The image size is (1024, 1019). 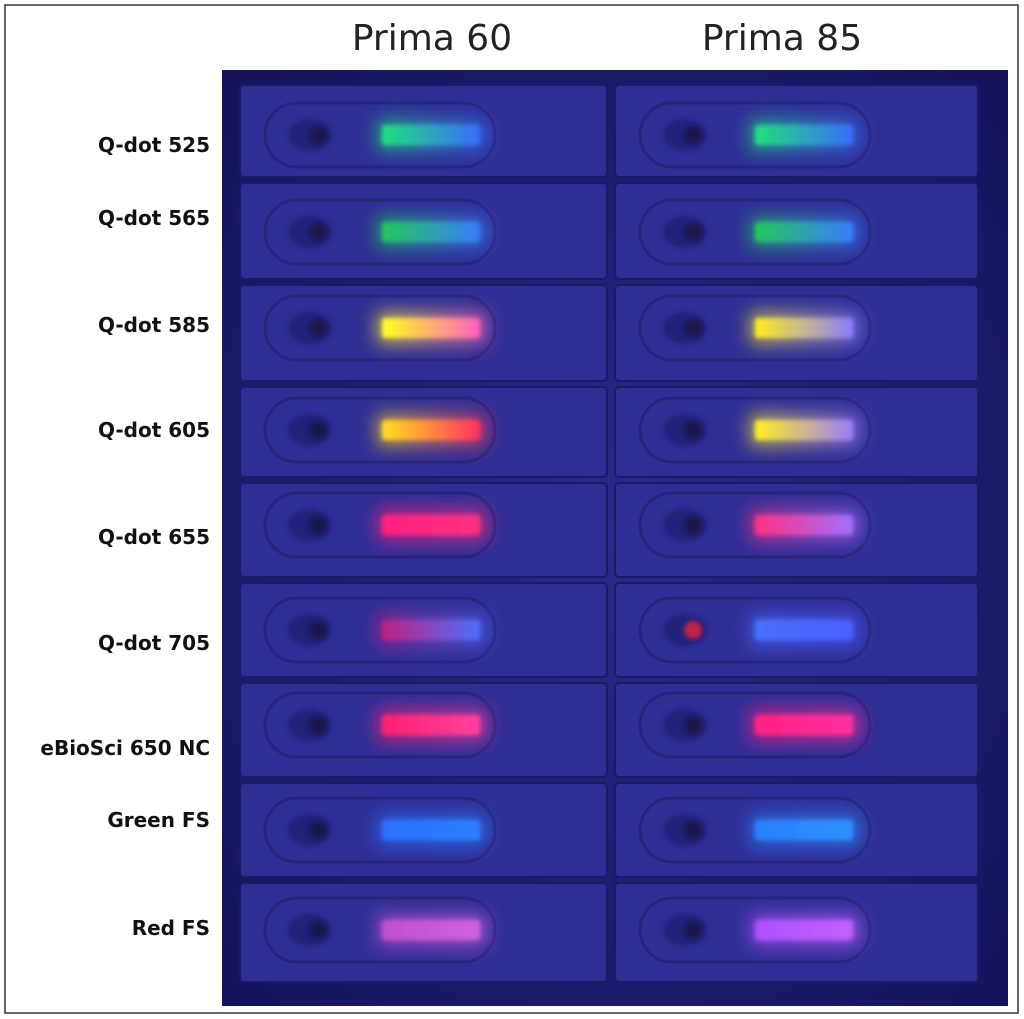 What do you see at coordinates (154, 218) in the screenshot?
I see `row-label: Q-dot 565` at bounding box center [154, 218].